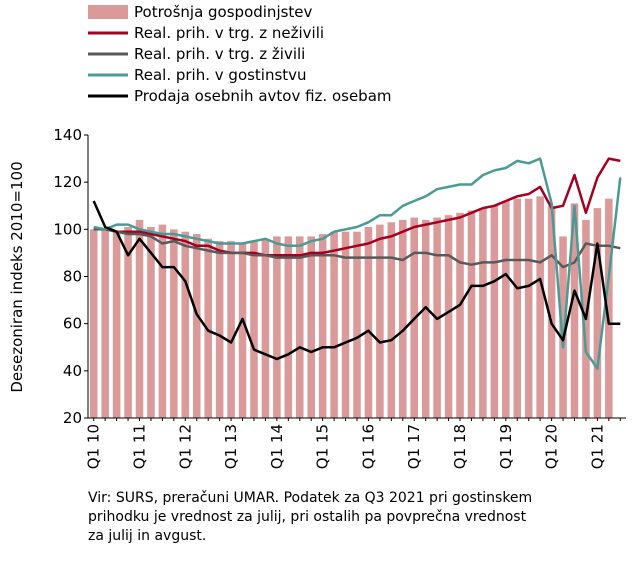 The height and width of the screenshot is (564, 640). Describe the element at coordinates (72, 418) in the screenshot. I see `y-tick-label: 20` at that location.